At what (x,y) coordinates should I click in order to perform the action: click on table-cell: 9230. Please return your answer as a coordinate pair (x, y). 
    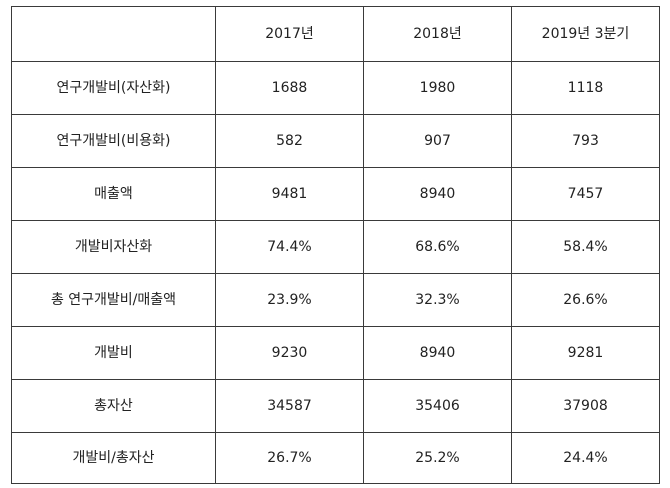
    Looking at the image, I should click on (289, 353).